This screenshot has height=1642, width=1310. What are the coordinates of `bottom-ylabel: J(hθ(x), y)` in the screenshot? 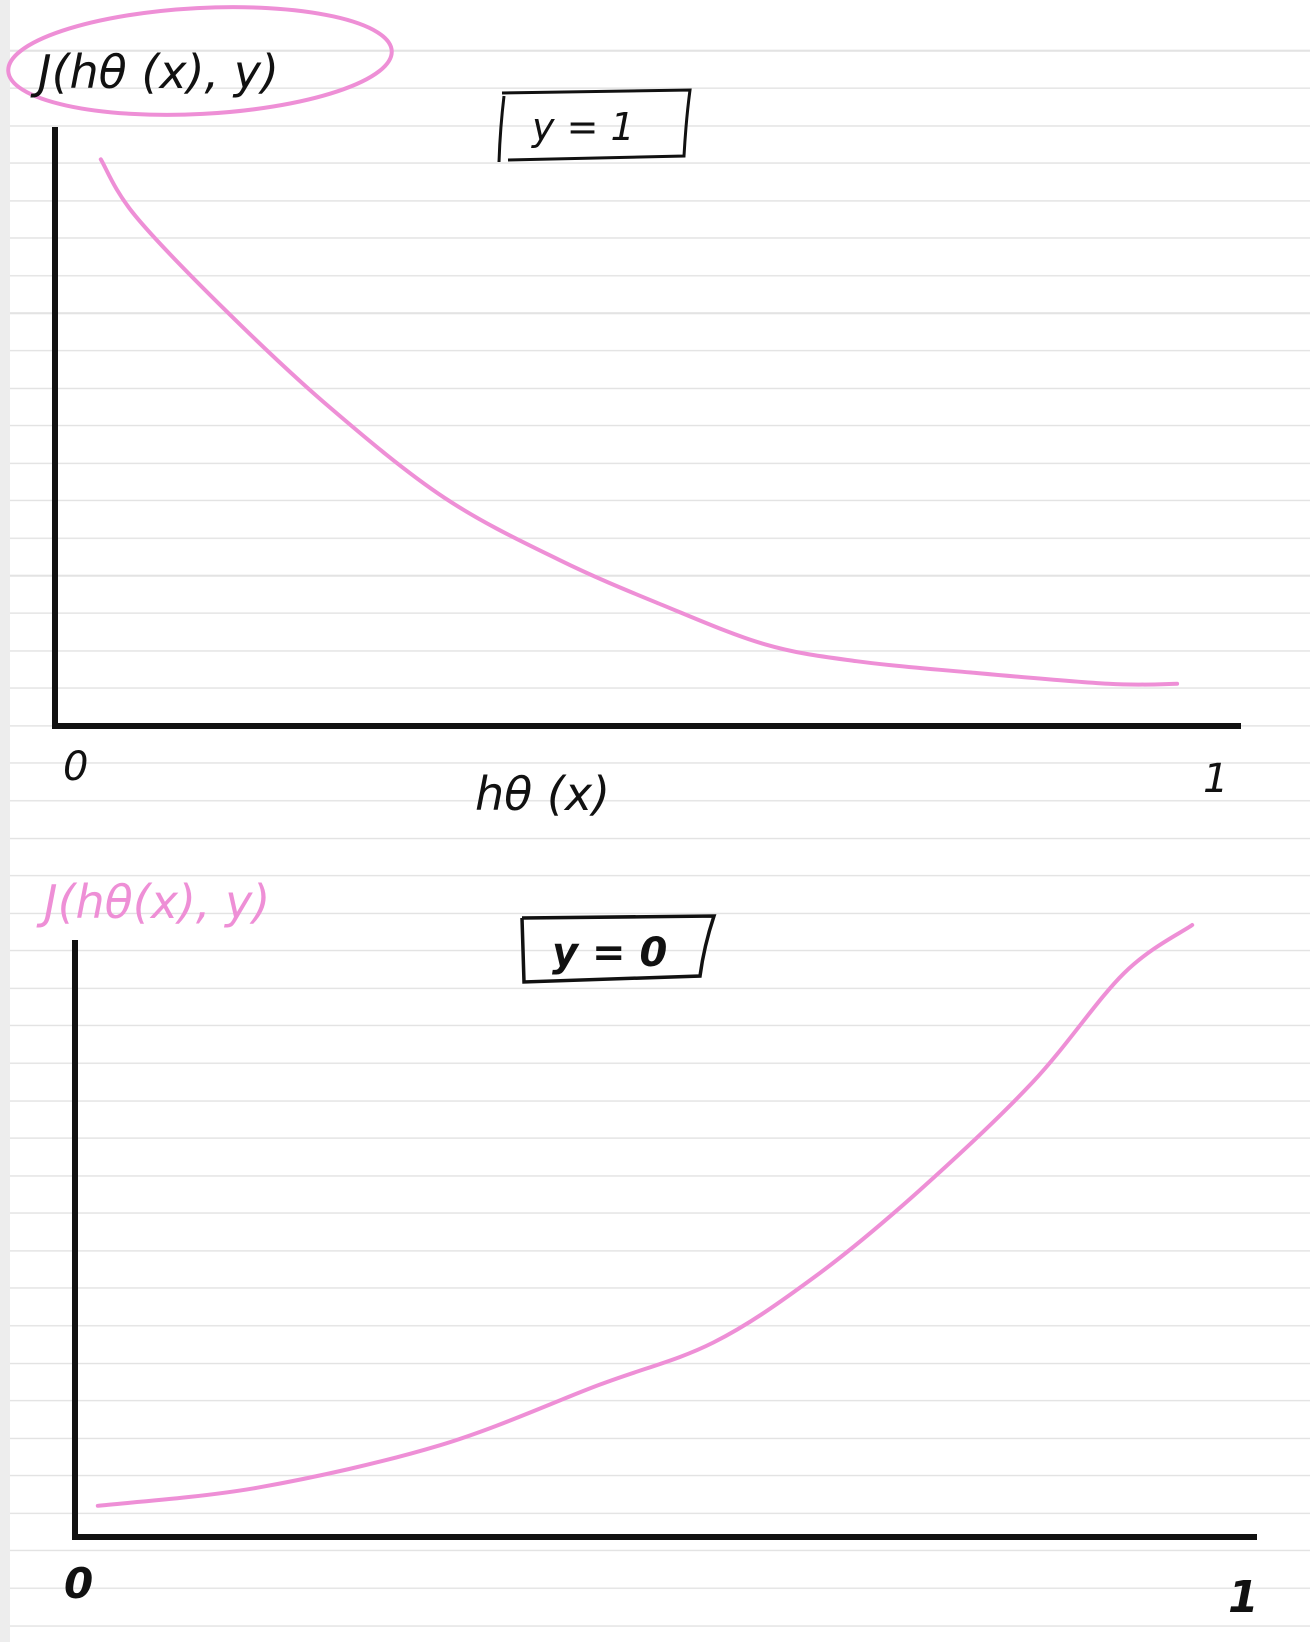 It's located at (153, 902).